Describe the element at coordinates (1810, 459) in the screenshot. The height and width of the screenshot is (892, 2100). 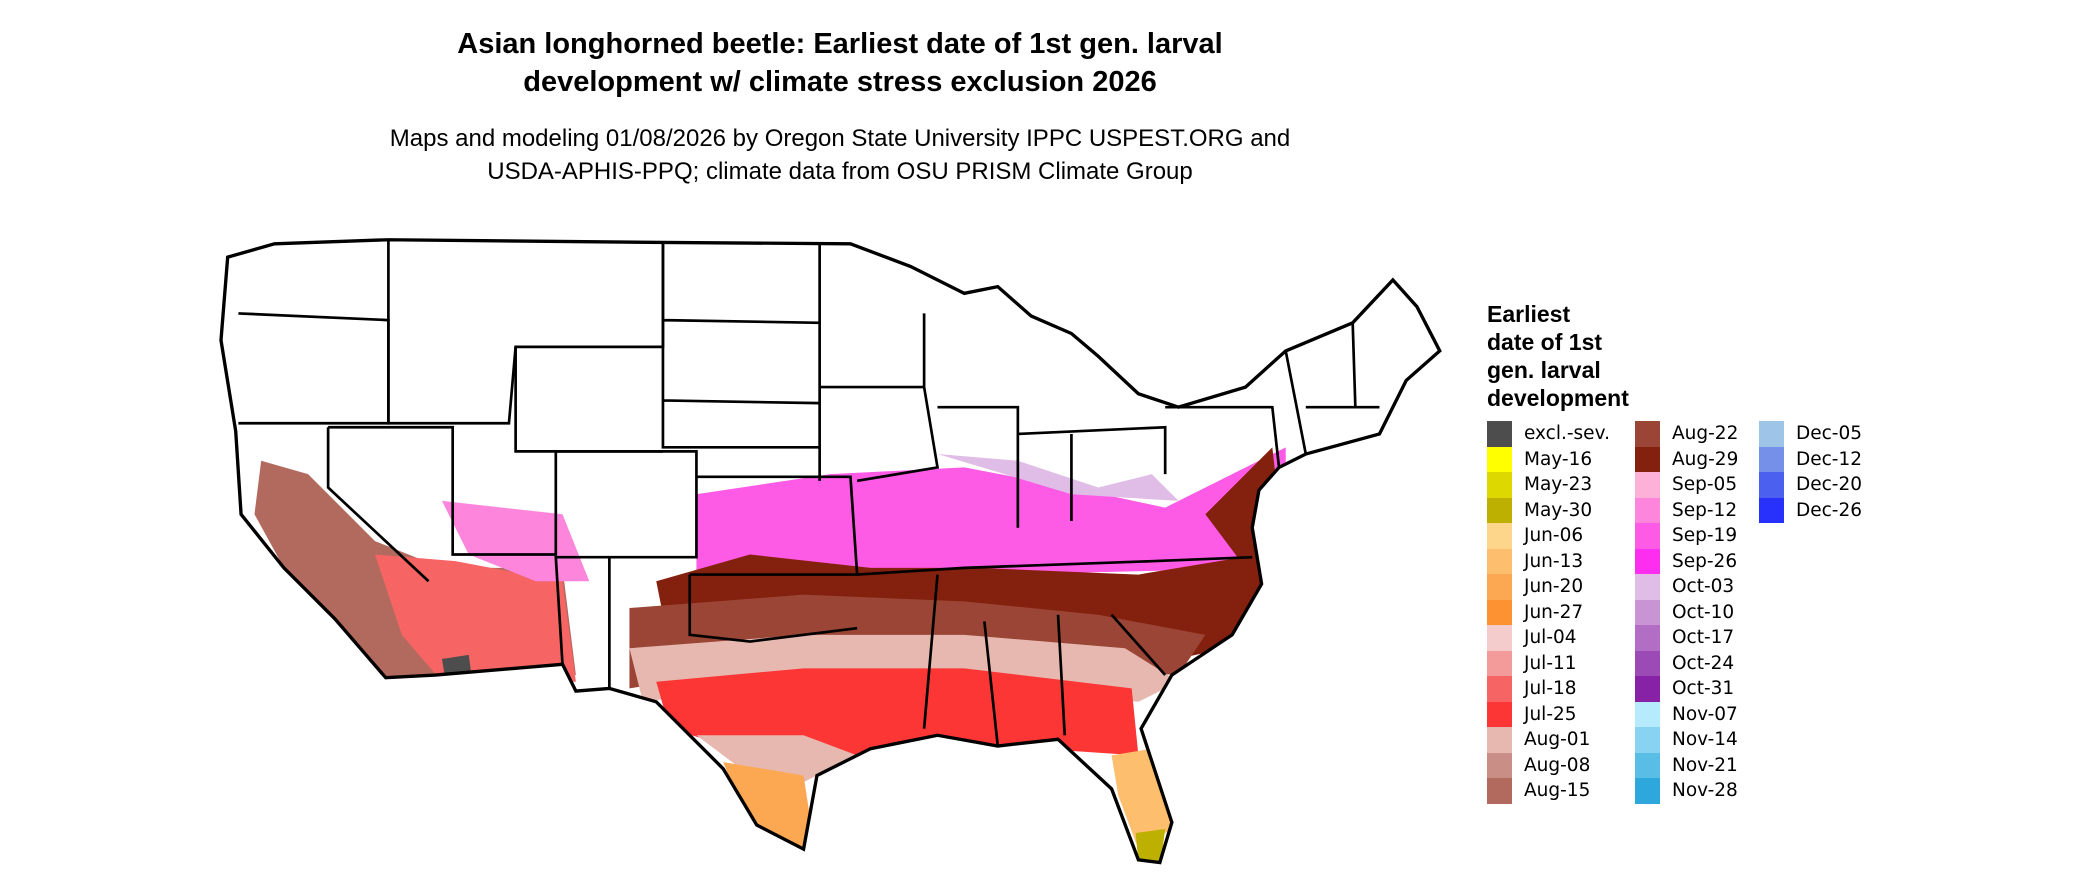
I see `legend-item: Dec-12` at that location.